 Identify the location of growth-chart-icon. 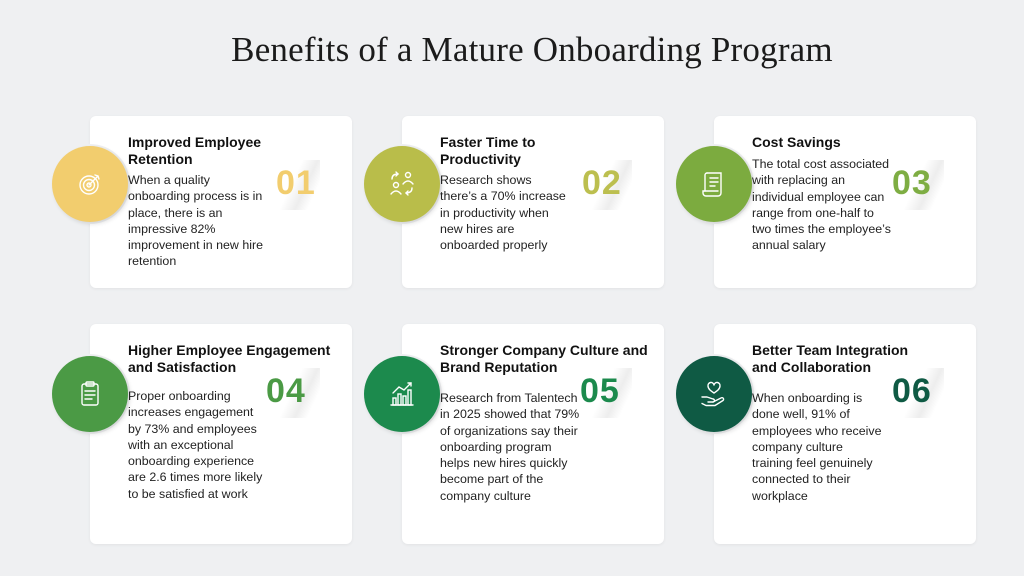
(402, 394).